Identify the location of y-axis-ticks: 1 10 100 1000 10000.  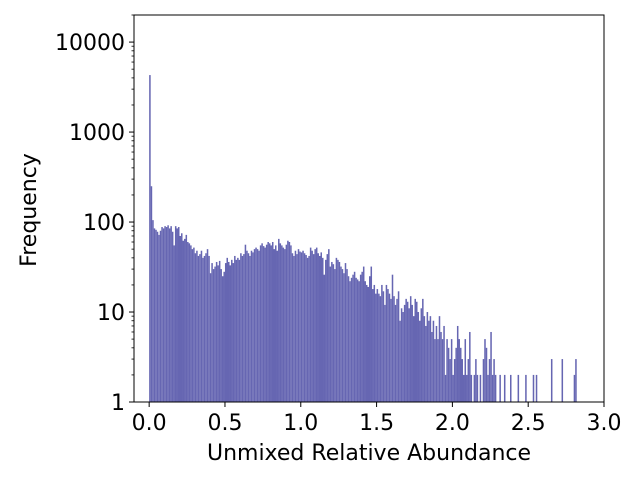
(94, 215).